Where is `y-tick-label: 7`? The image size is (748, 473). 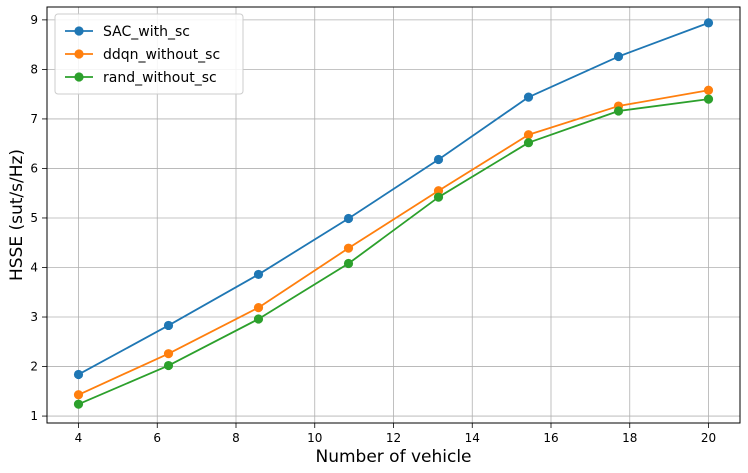
y-tick-label: 7 is located at coordinates (34, 119).